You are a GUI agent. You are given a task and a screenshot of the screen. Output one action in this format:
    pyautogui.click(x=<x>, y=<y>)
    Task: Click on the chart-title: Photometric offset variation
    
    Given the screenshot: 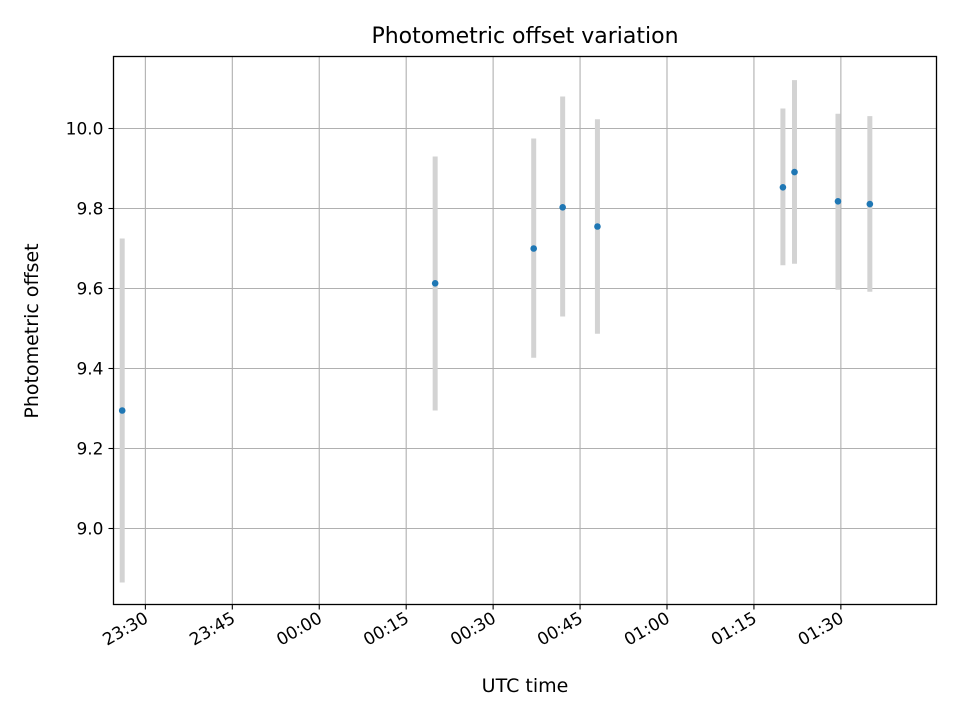 What is the action you would take?
    pyautogui.click(x=524, y=36)
    